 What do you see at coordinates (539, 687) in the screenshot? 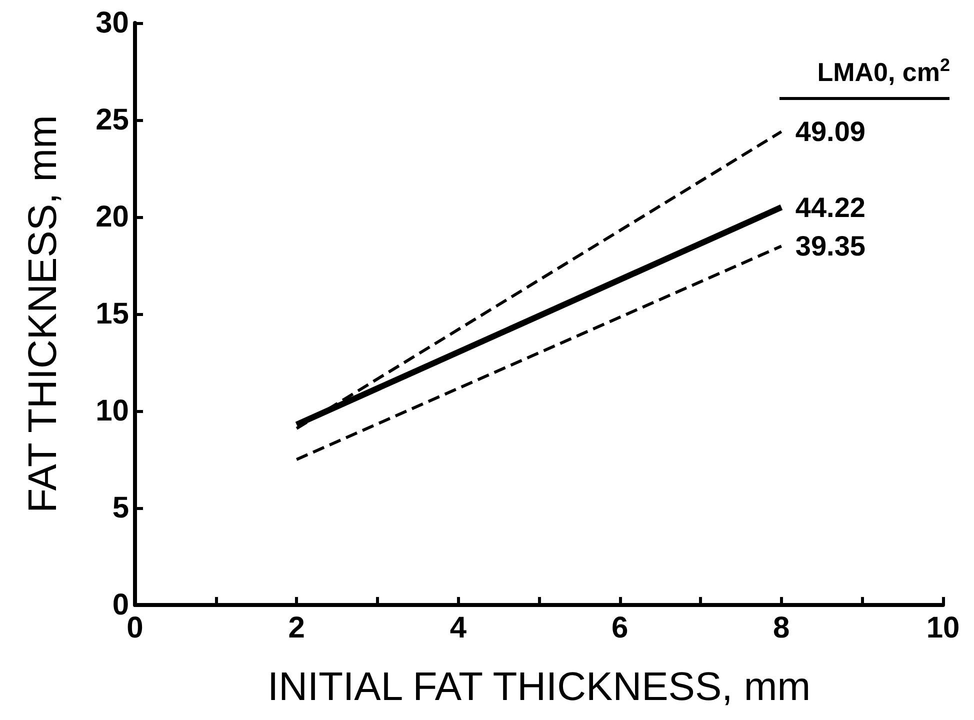
I see `x-axis-title: INITIAL FAT THICKNESS, mm` at bounding box center [539, 687].